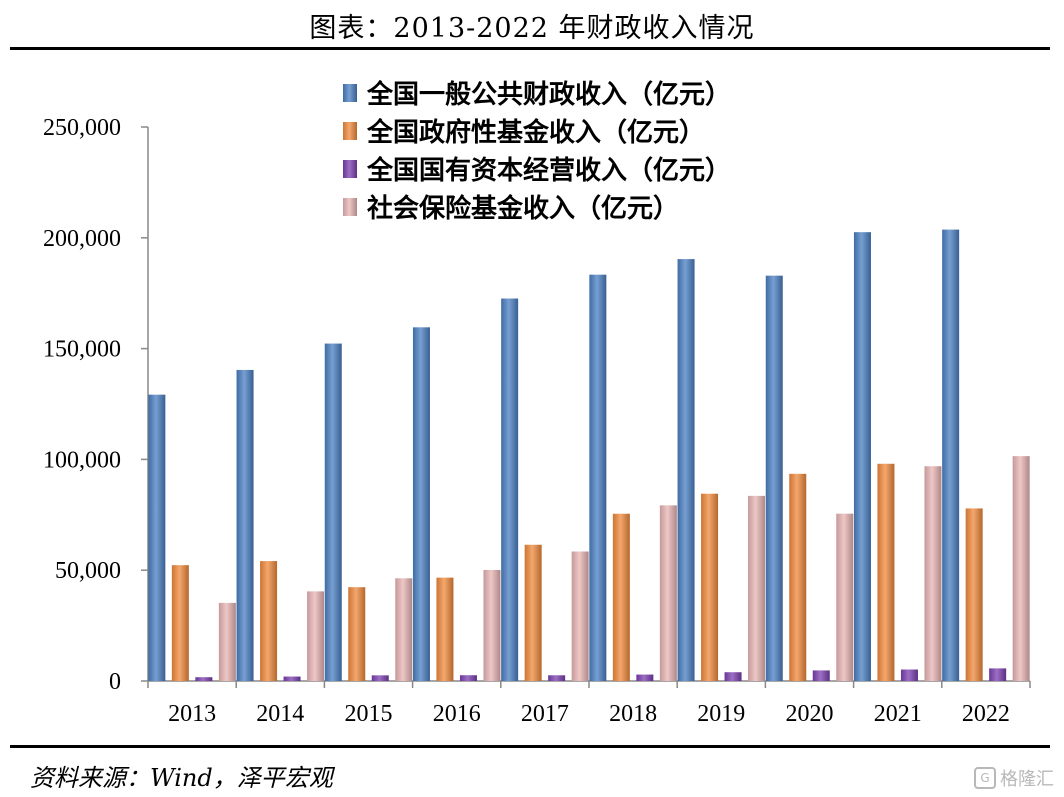 This screenshot has width=1064, height=797. What do you see at coordinates (1021, 568) in the screenshot?
I see `bar-series4-2022` at bounding box center [1021, 568].